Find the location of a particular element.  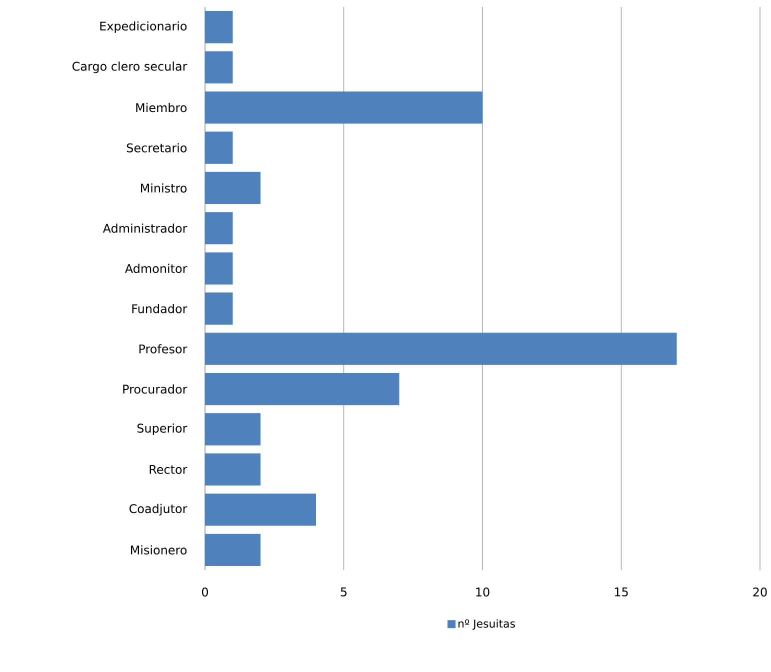

y-tick-label: Cargo clero secular is located at coordinates (130, 68).